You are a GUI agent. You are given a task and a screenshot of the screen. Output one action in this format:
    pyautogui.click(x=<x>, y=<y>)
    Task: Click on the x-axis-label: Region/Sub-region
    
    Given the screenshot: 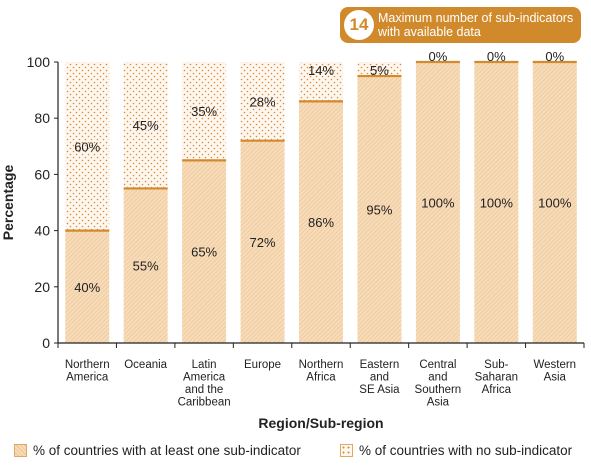 What is the action you would take?
    pyautogui.click(x=320, y=423)
    